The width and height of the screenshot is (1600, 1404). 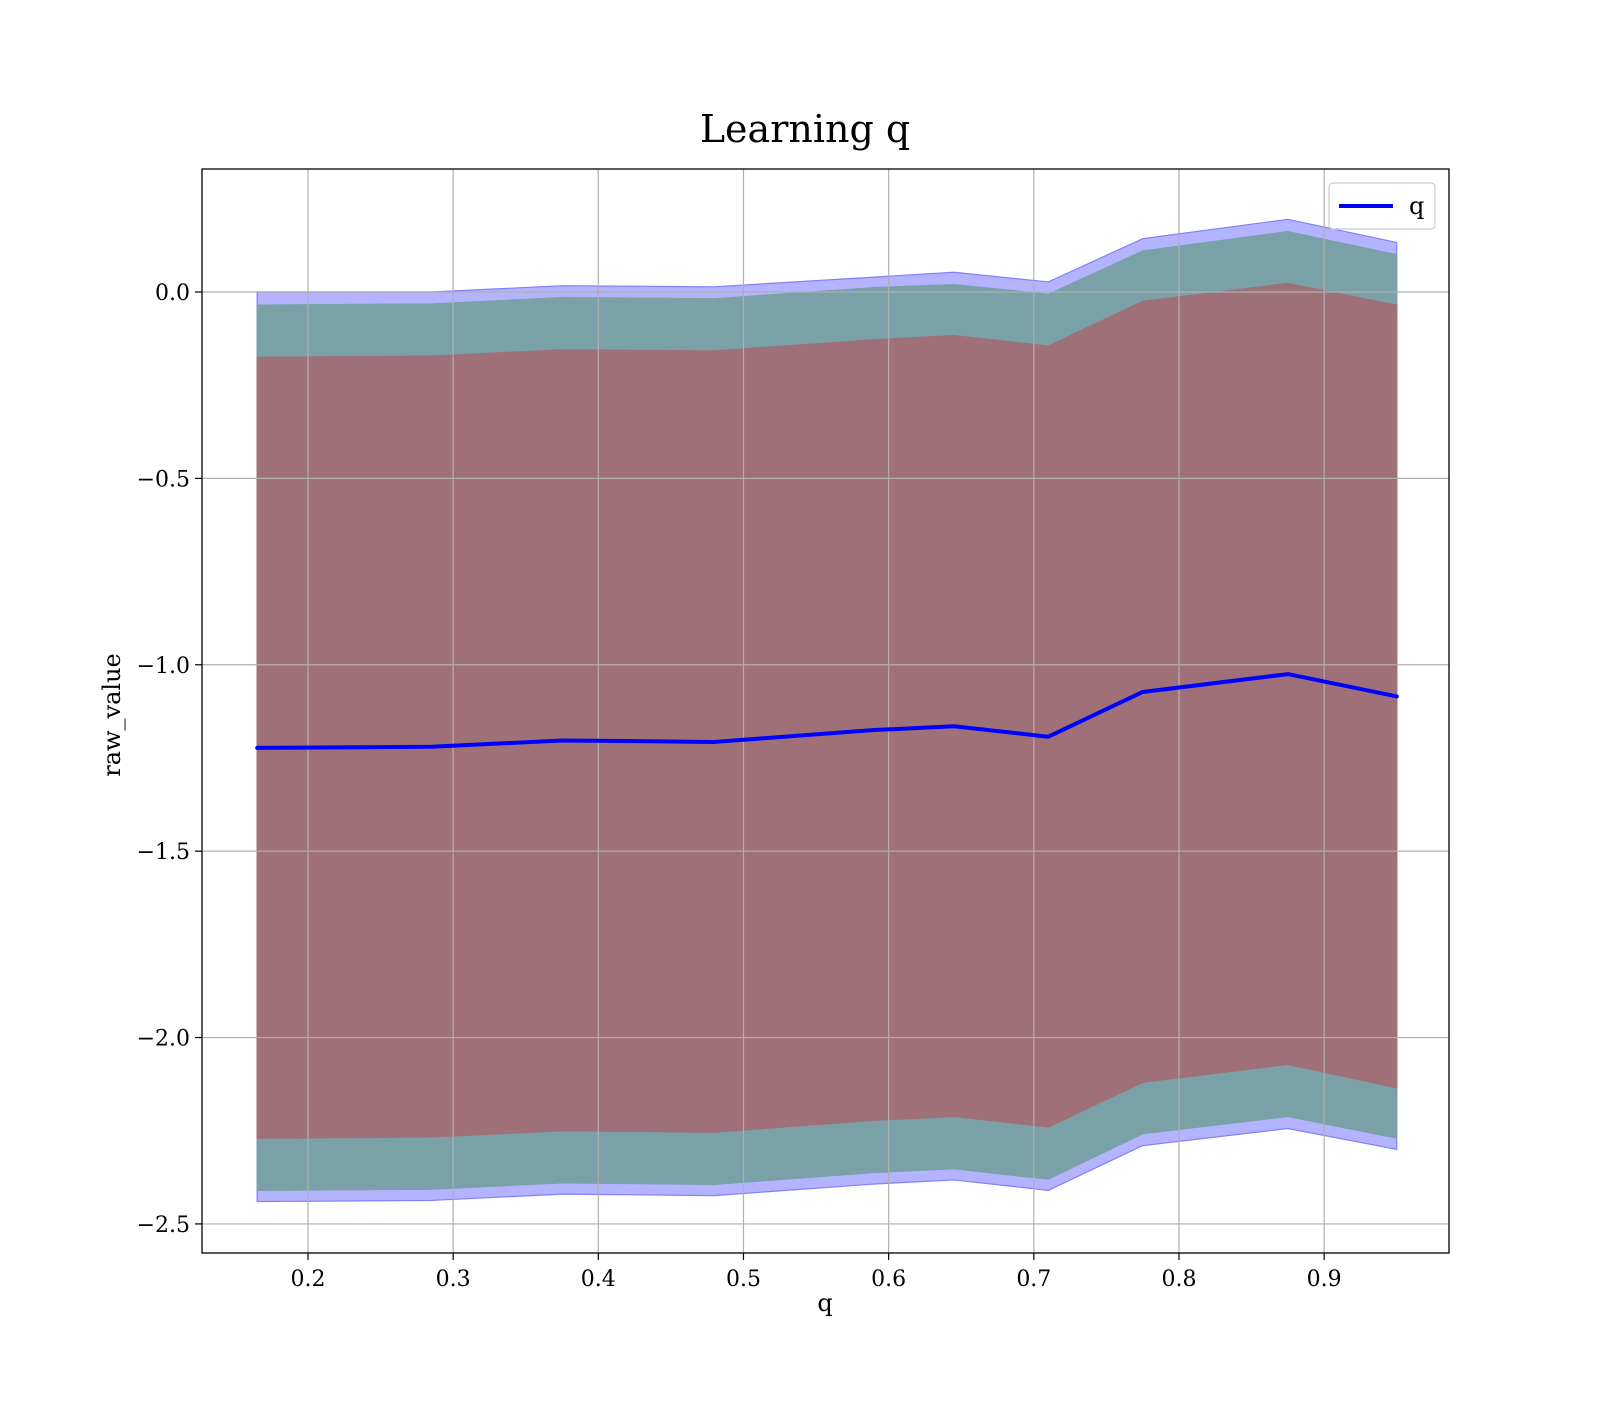 I want to click on y-tick-label: −1.0, so click(x=163, y=666).